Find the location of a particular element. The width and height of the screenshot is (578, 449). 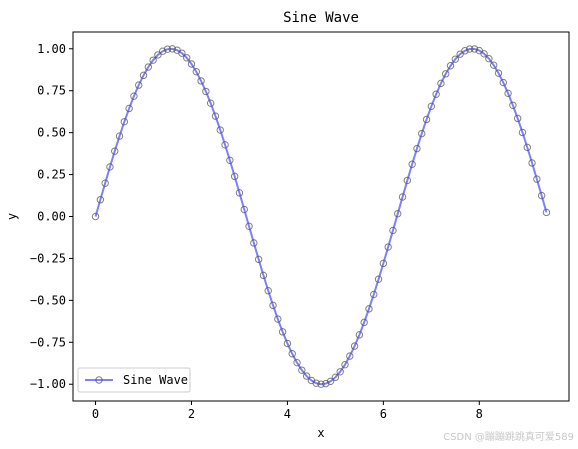

x-tick-label: 4 is located at coordinates (287, 414).